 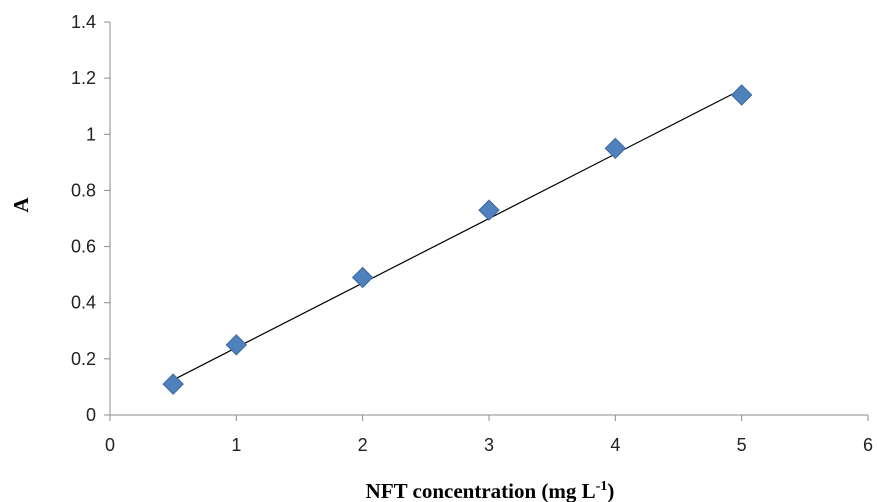 I want to click on x-axis-title-main: NFT concentration (mg L, so click(x=481, y=490).